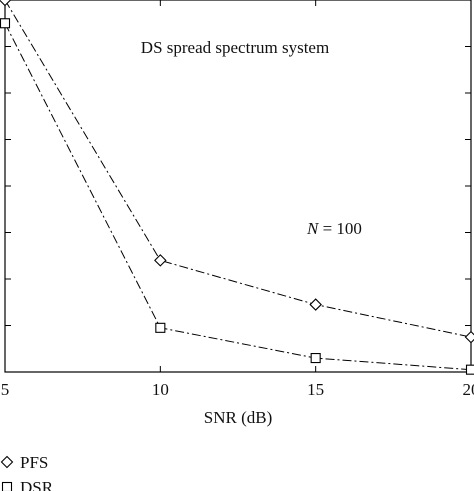  I want to click on x-tick-label: 15, so click(315, 389).